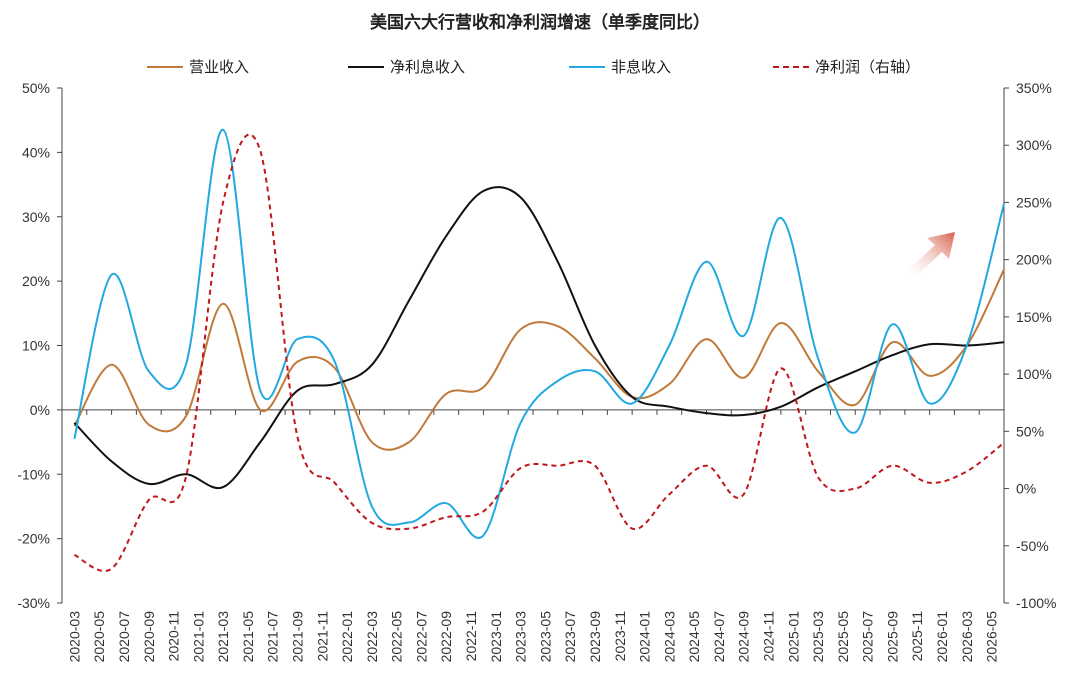  I want to click on x-tick-label: 2025-01, so click(793, 637).